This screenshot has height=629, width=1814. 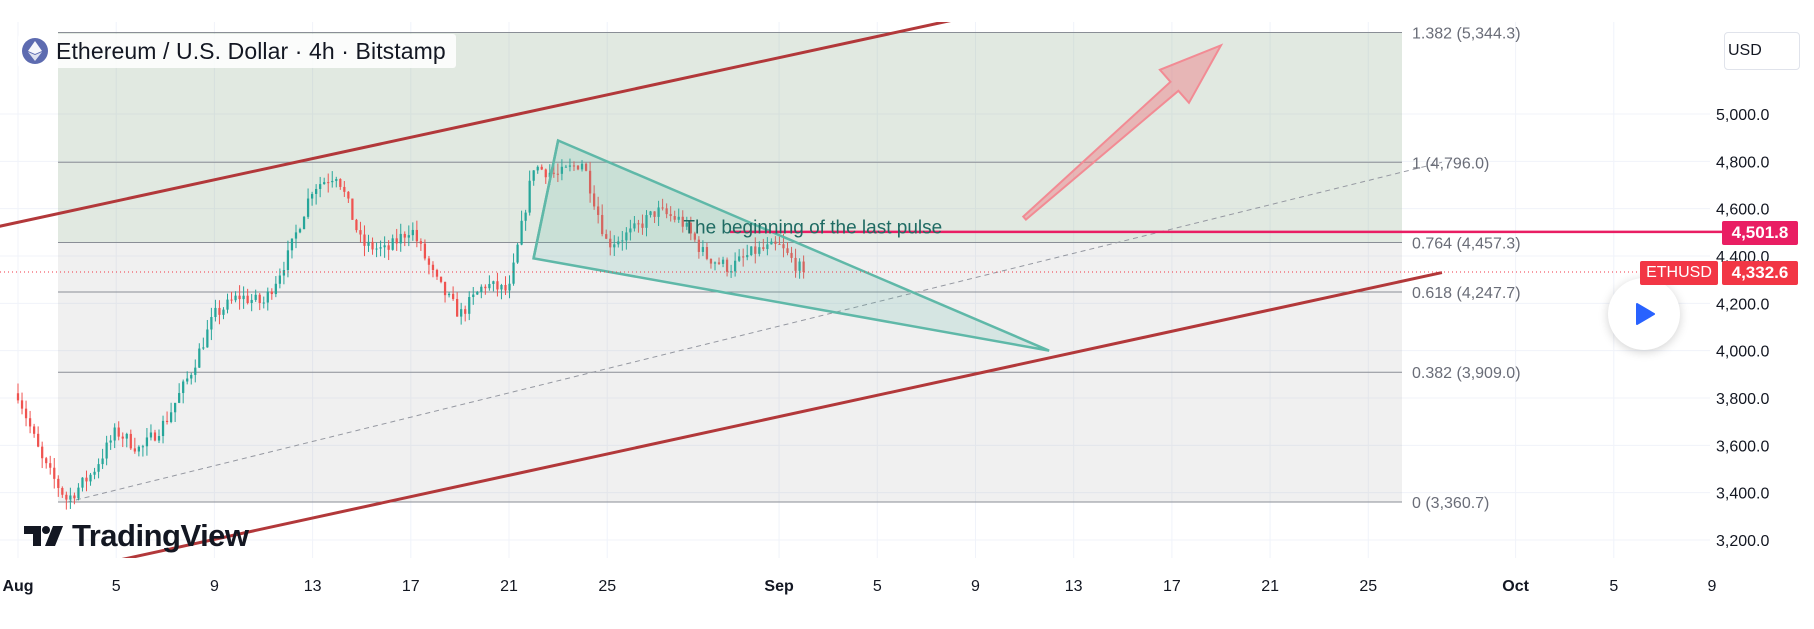 I want to click on alert-price-label: 4,501.8, so click(x=1760, y=233).